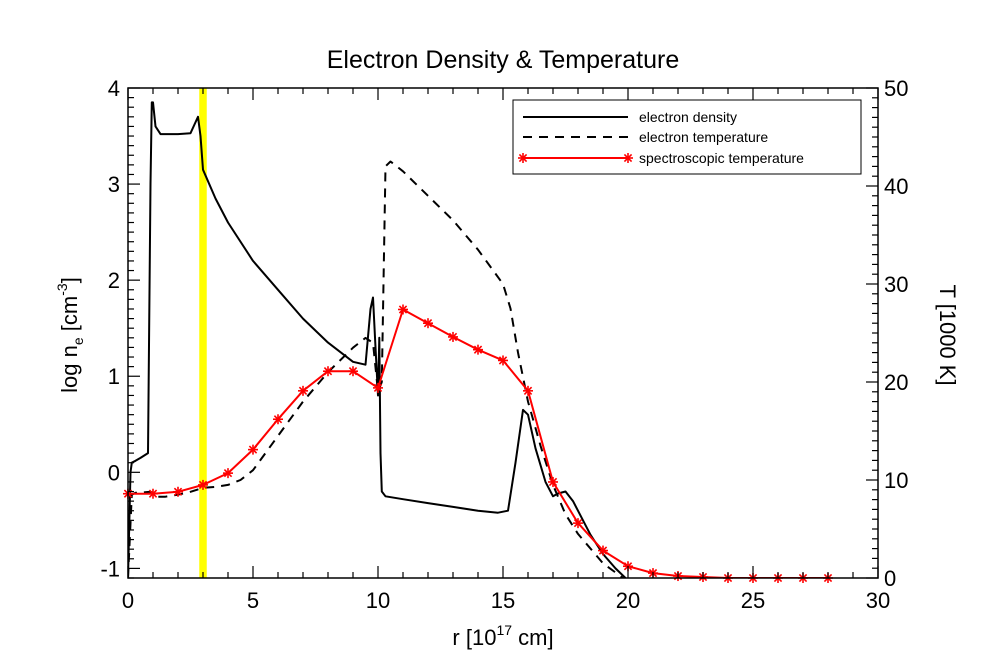 The height and width of the screenshot is (662, 981). What do you see at coordinates (896, 88) in the screenshot?
I see `y-right-tick-label: 50` at bounding box center [896, 88].